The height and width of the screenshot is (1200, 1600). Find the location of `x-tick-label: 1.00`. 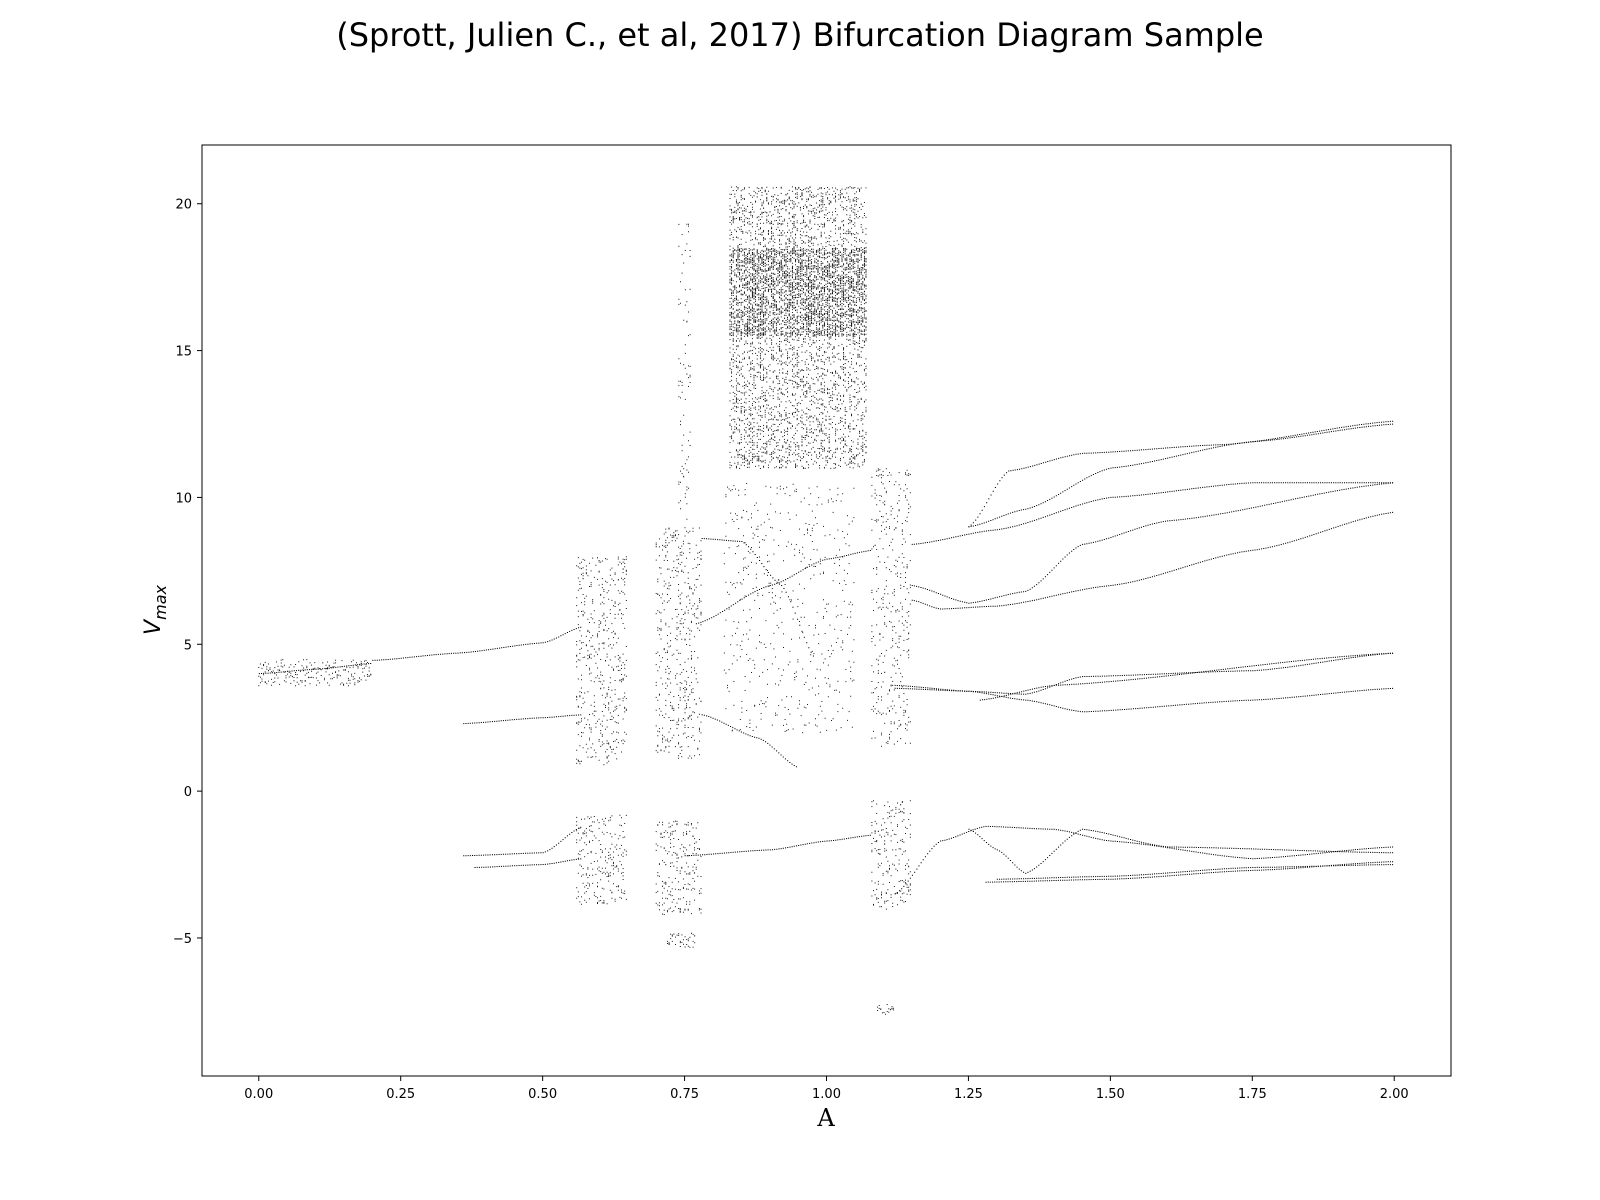

x-tick-label: 1.00 is located at coordinates (826, 1094).